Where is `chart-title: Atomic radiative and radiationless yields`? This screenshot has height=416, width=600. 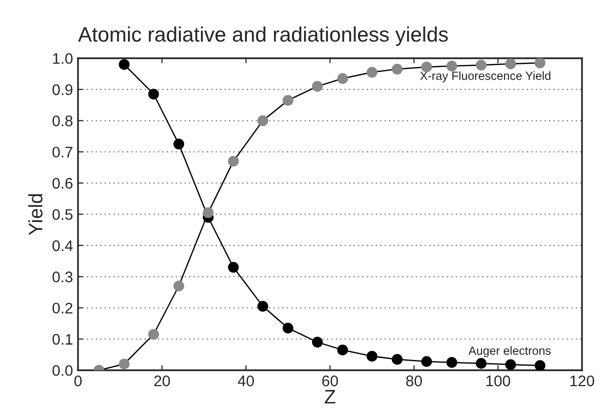 chart-title: Atomic radiative and radiationless yields is located at coordinates (263, 36).